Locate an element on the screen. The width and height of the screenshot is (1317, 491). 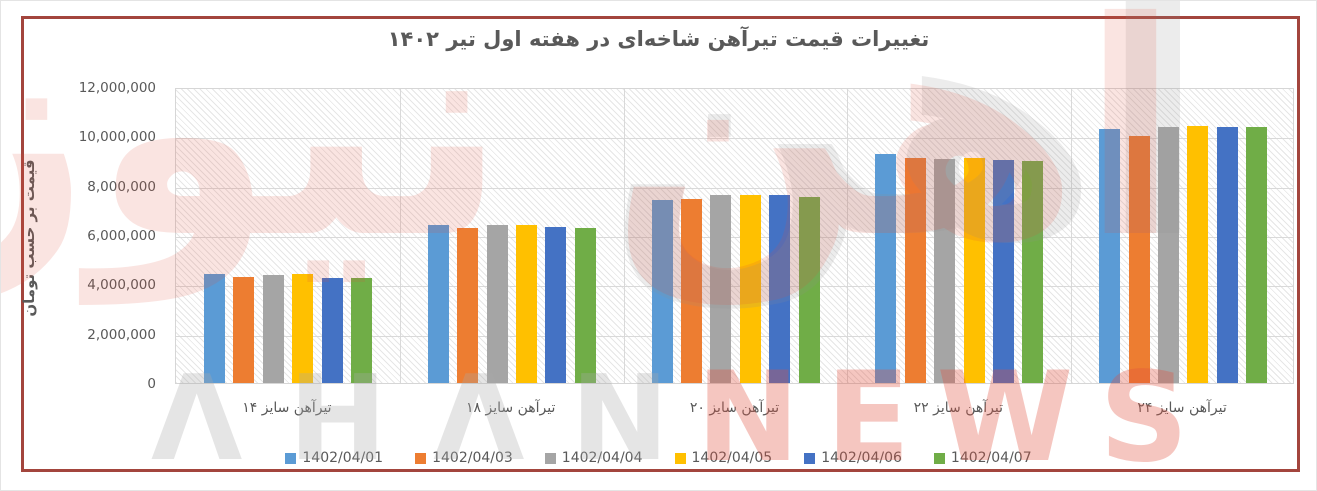
bar-1402/04/06-cat1 is located at coordinates (556, 305).